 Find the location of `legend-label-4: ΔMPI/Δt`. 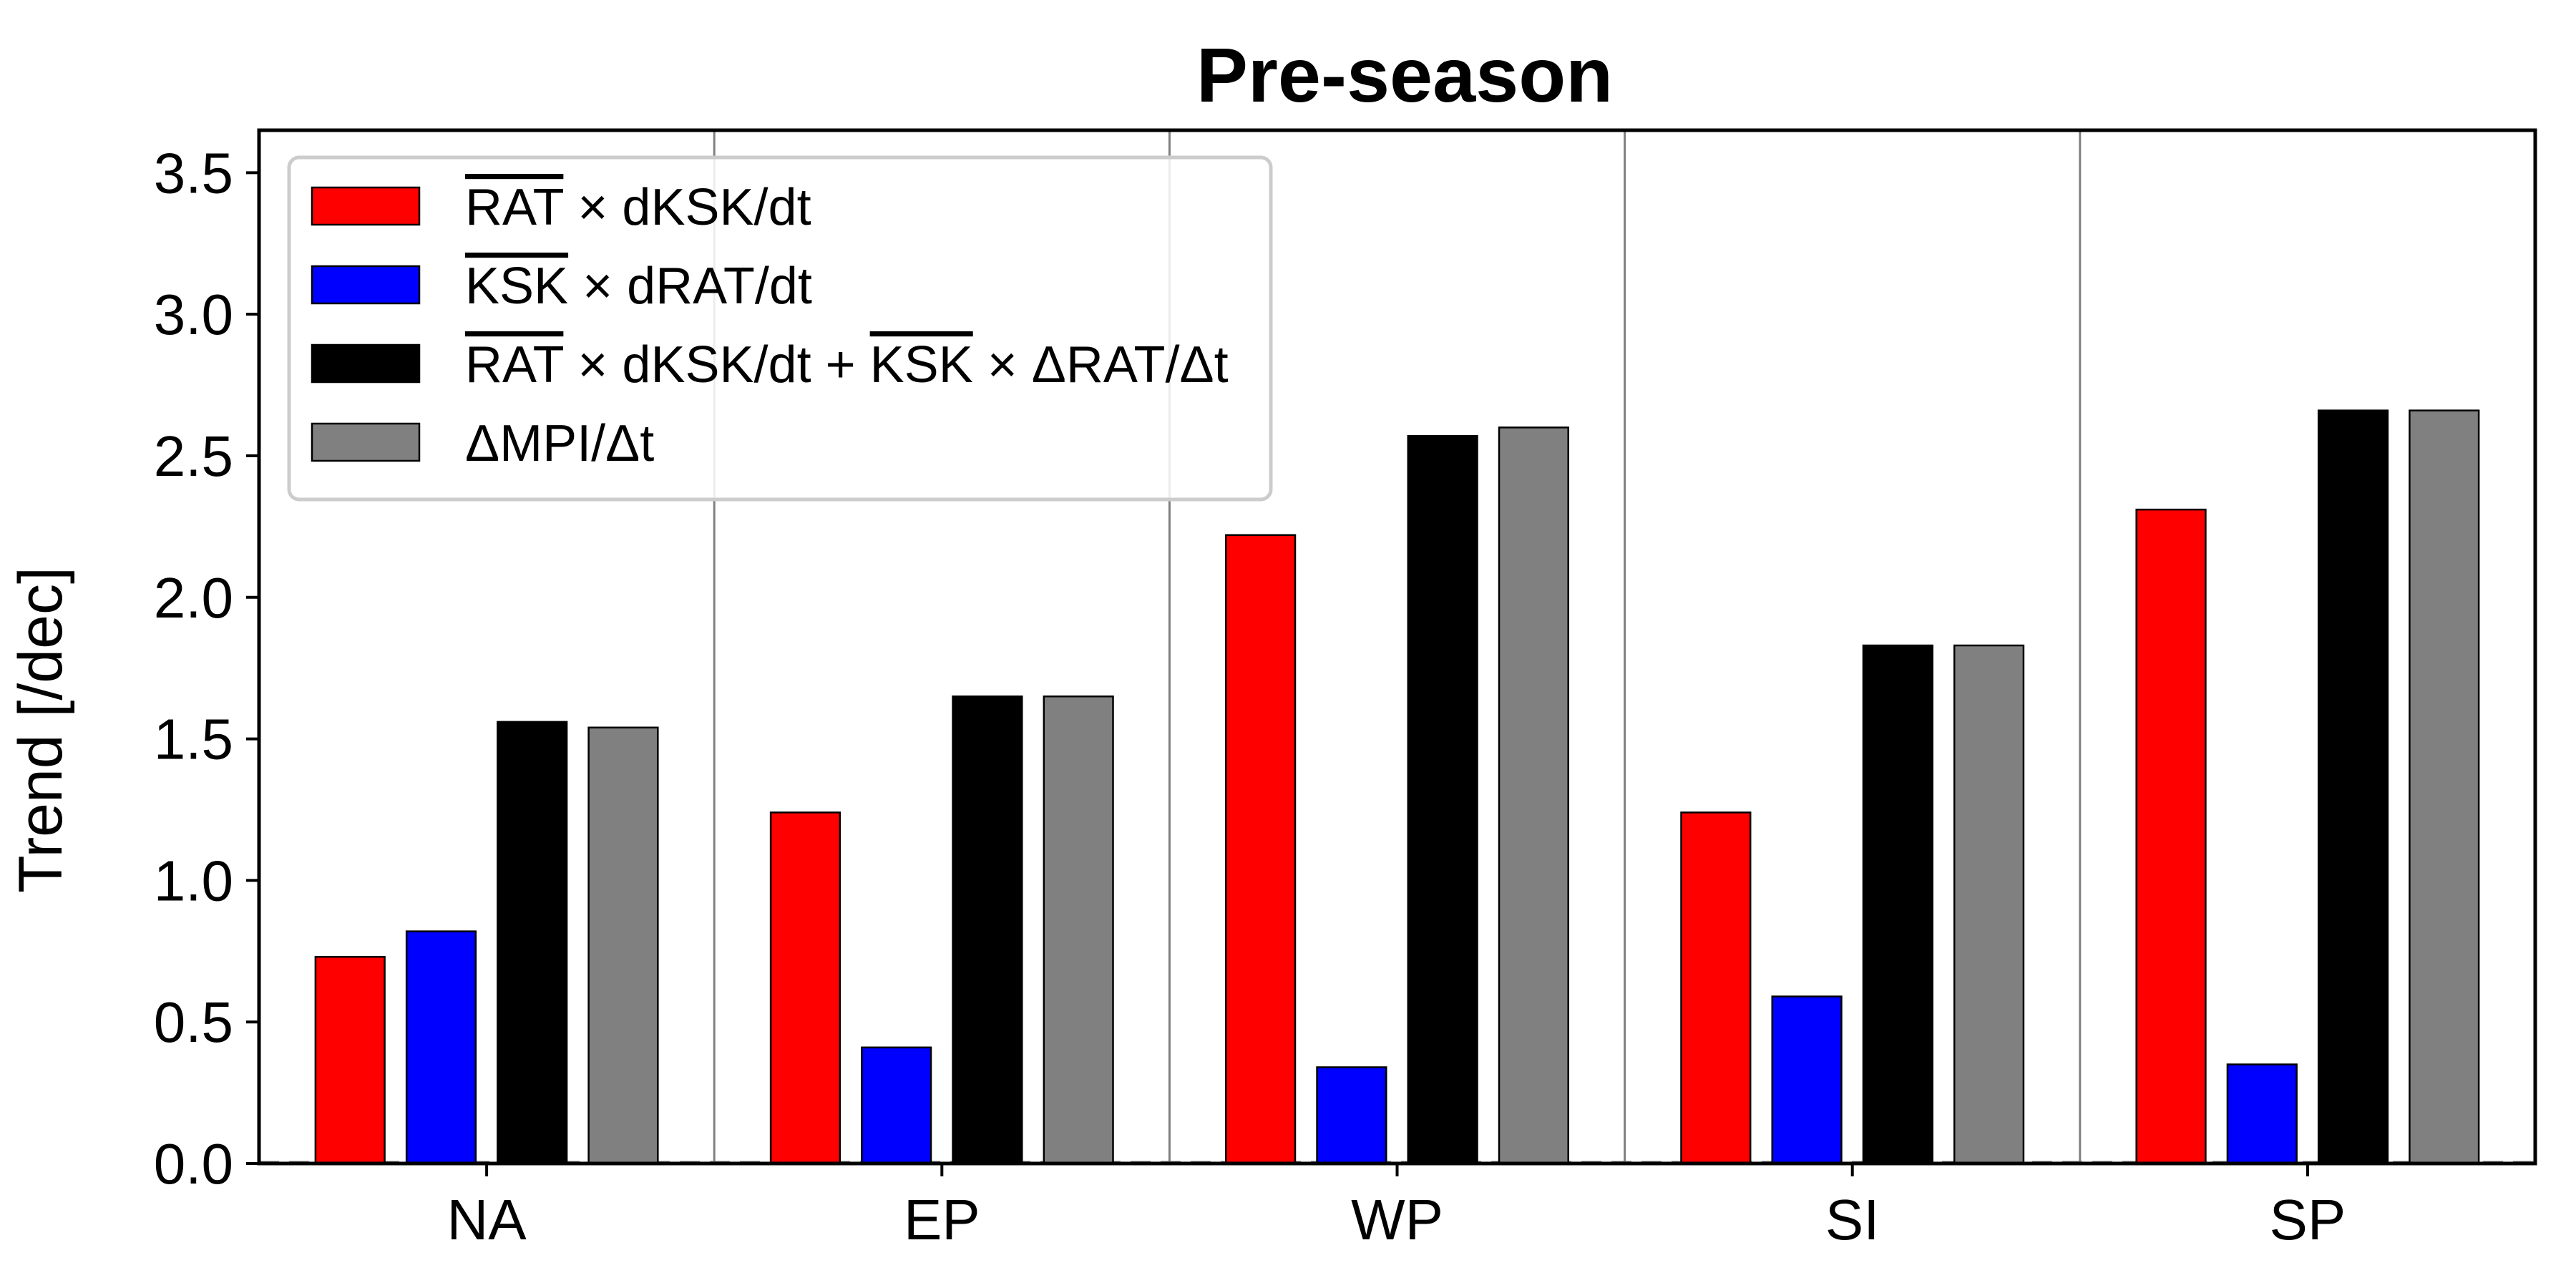

legend-label-4: ΔMPI/Δt is located at coordinates (559, 443).